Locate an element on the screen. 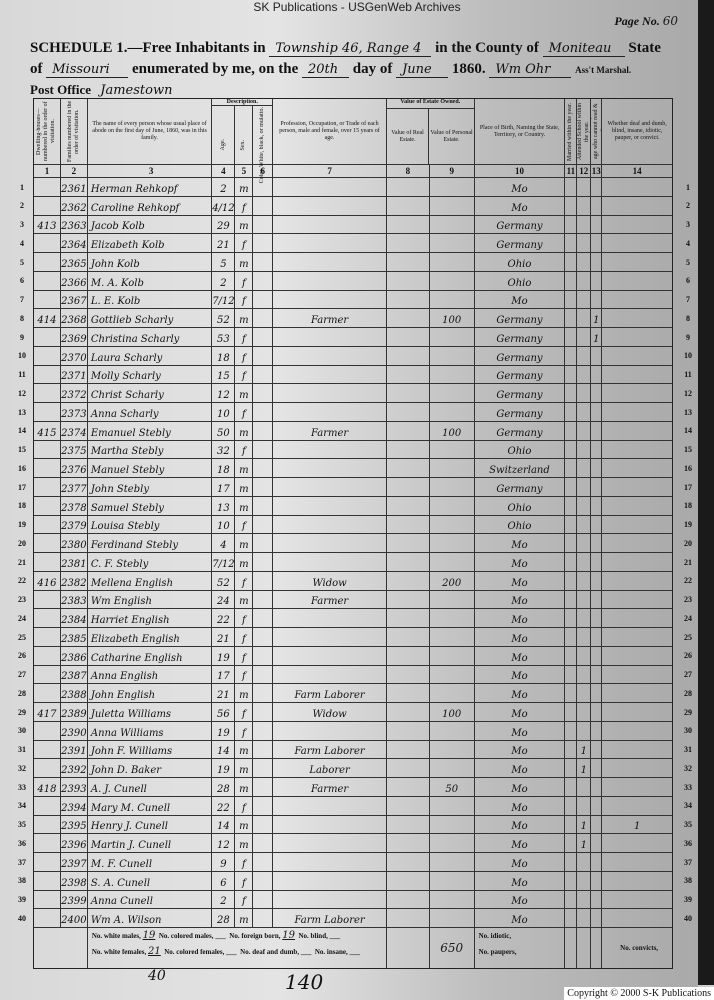 The width and height of the screenshot is (714, 1000). row-number-right: 31 is located at coordinates (688, 749).